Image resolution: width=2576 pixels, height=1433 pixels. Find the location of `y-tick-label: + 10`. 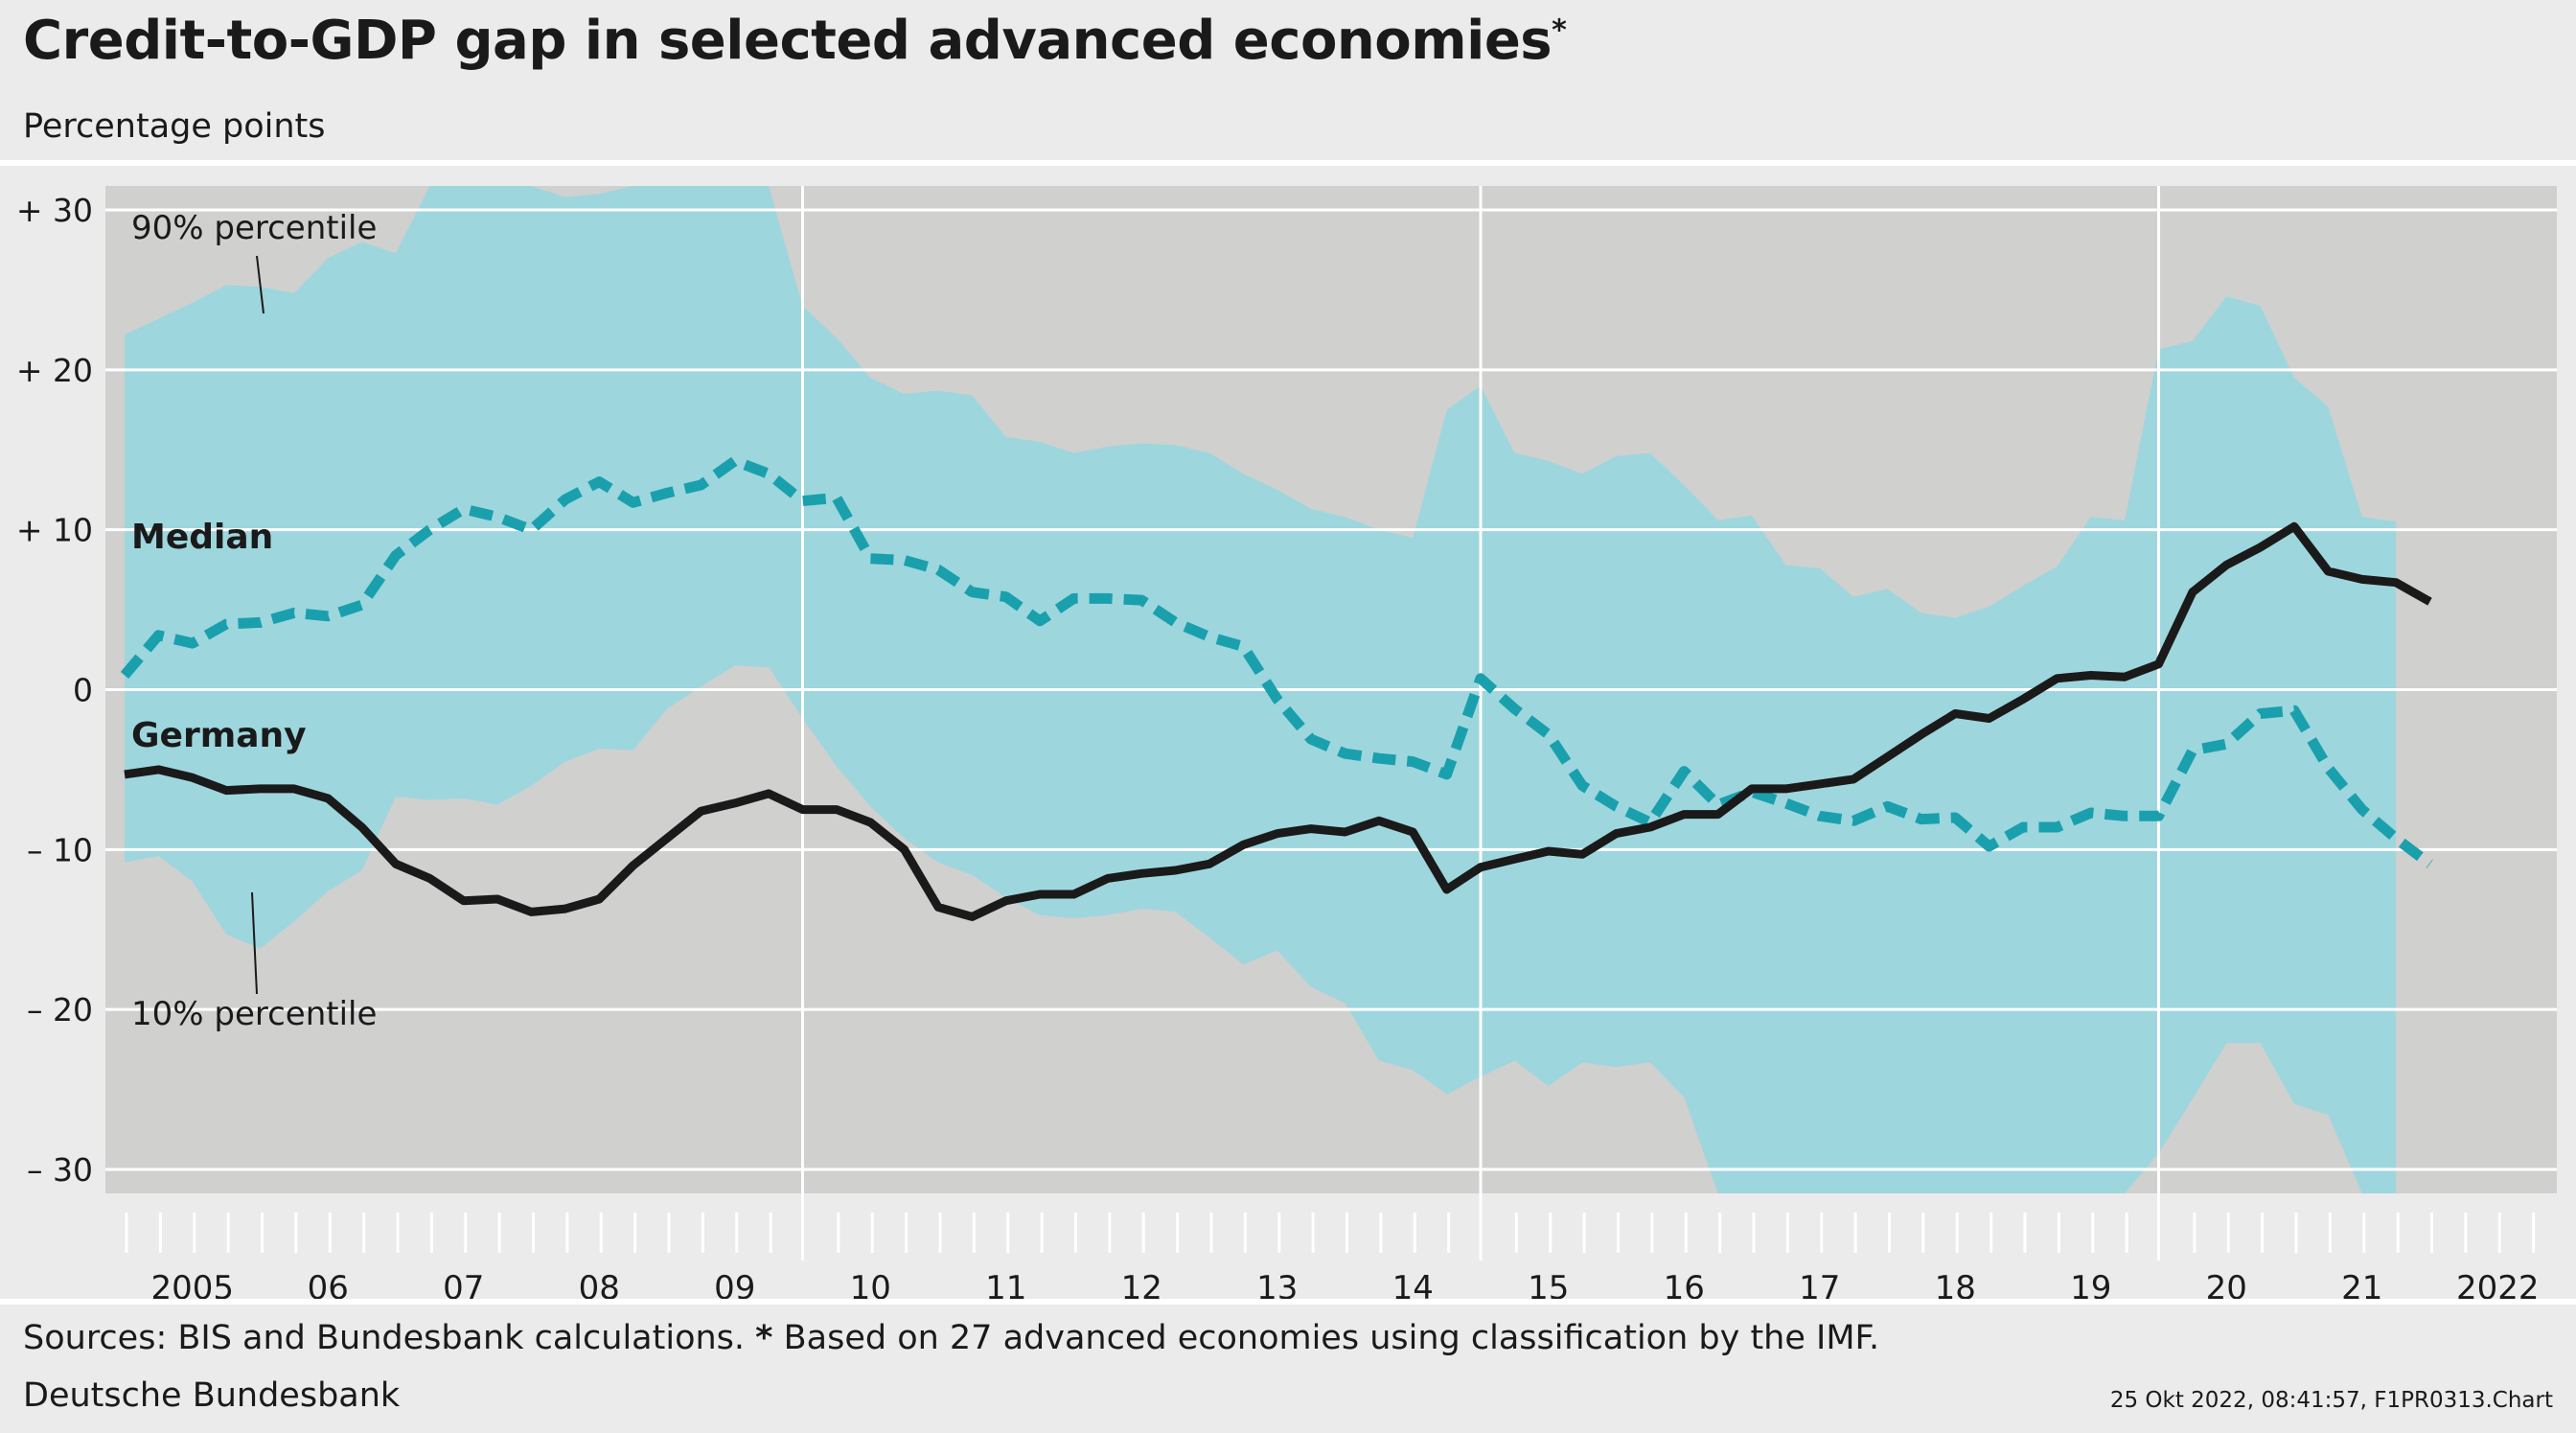

y-tick-label: + 10 is located at coordinates (54, 530).